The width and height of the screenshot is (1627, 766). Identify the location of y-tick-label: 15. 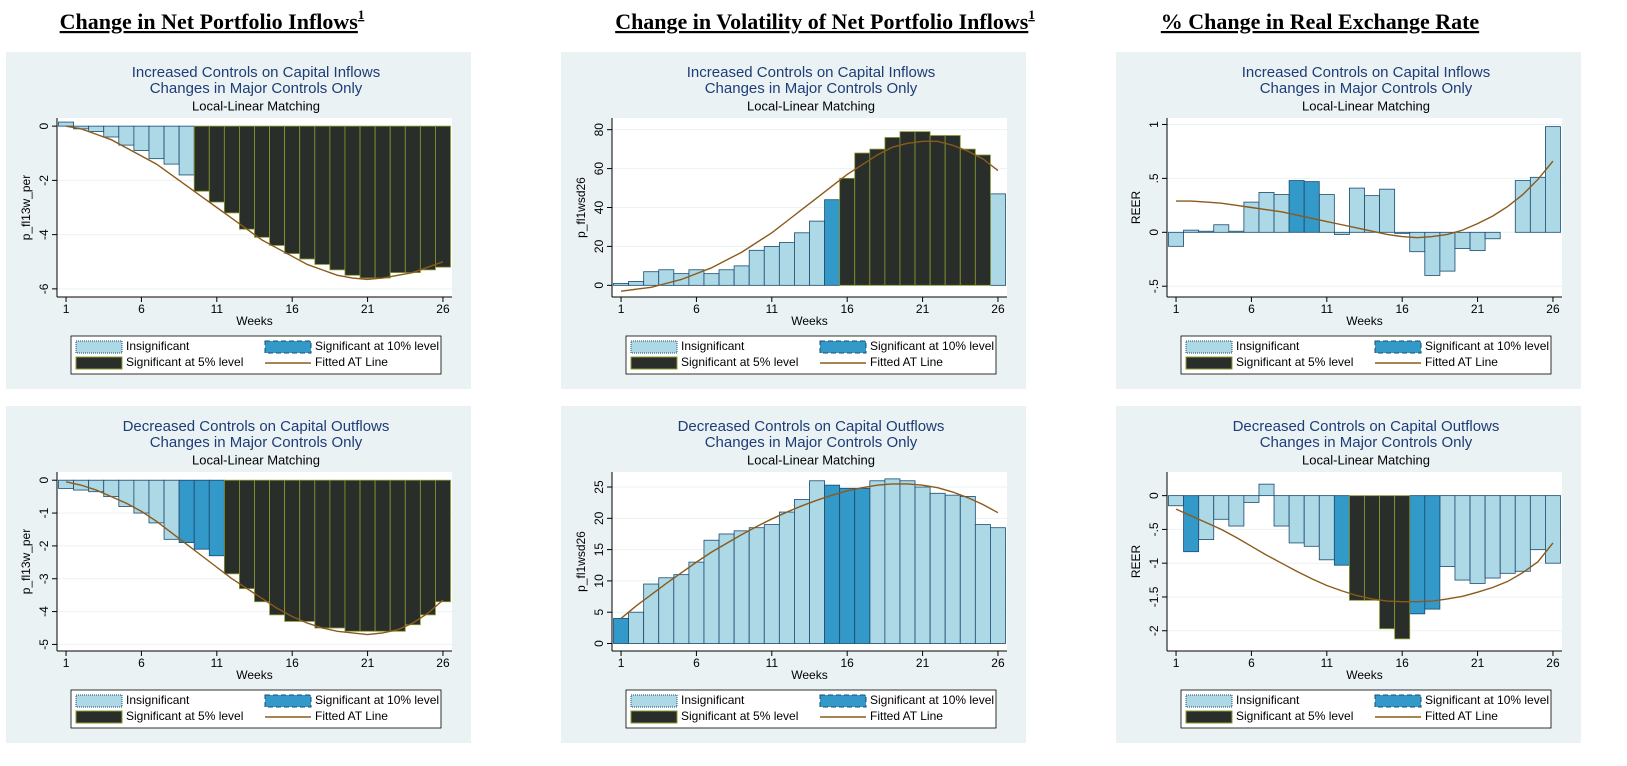
(599, 550).